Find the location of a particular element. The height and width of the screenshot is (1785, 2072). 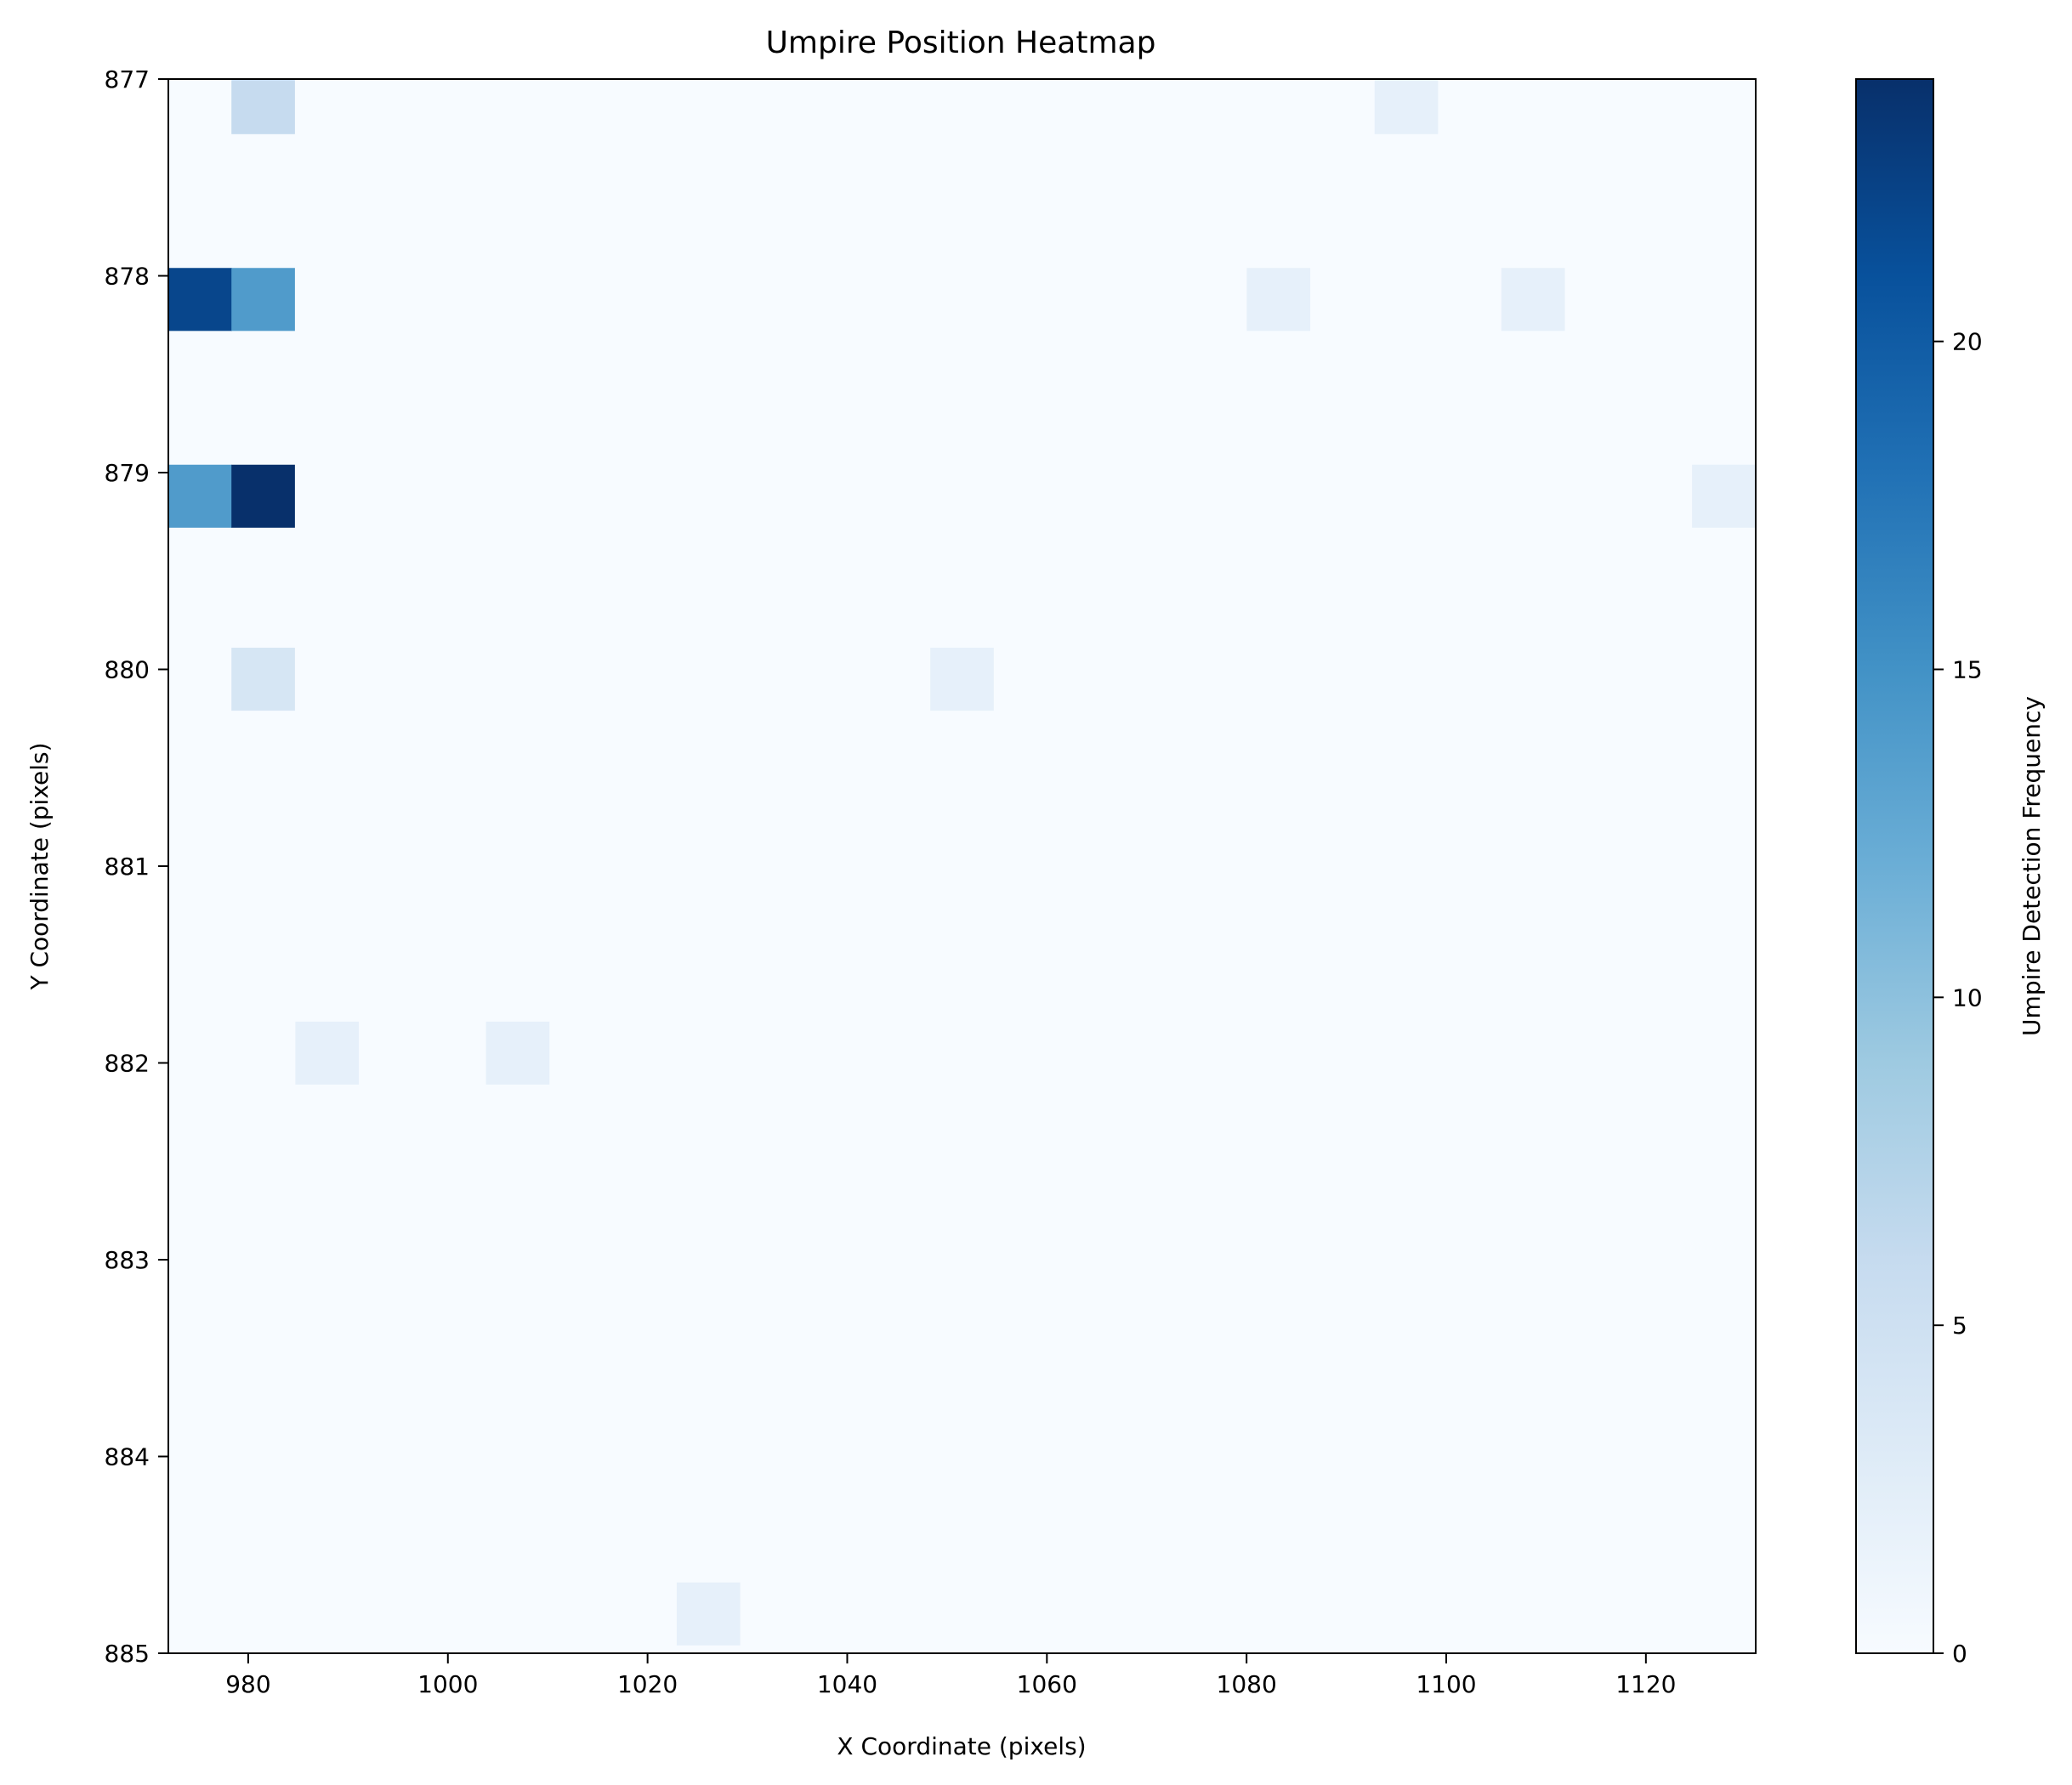

colorbar-ticks: 0 5 10 15 20 is located at coordinates (1958, 998).